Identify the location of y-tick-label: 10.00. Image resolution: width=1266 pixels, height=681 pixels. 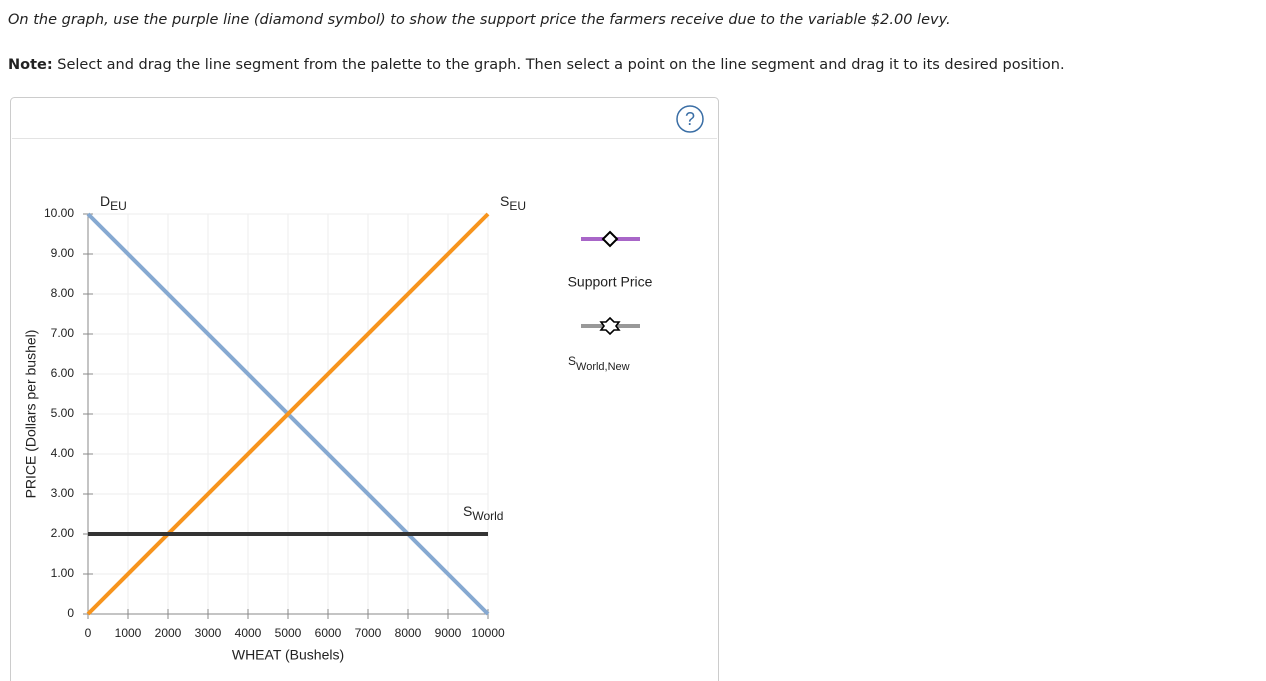
(59, 213).